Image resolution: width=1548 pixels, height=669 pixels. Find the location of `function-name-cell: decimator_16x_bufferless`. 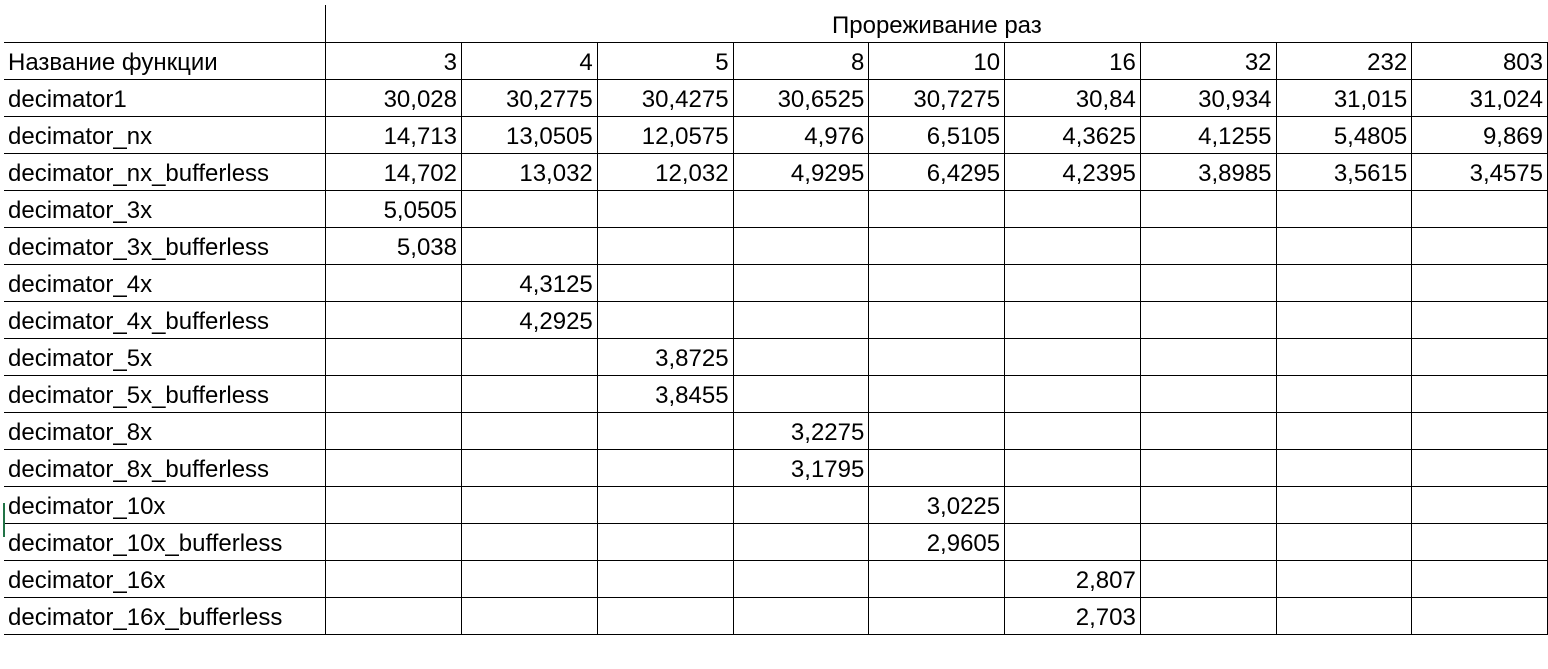

function-name-cell: decimator_16x_bufferless is located at coordinates (165, 616).